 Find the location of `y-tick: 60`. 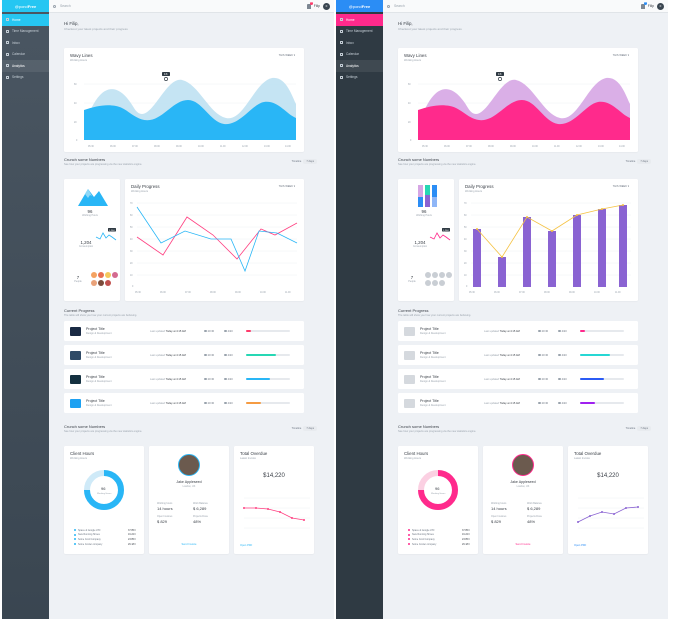

y-tick: 60 is located at coordinates (75, 85).